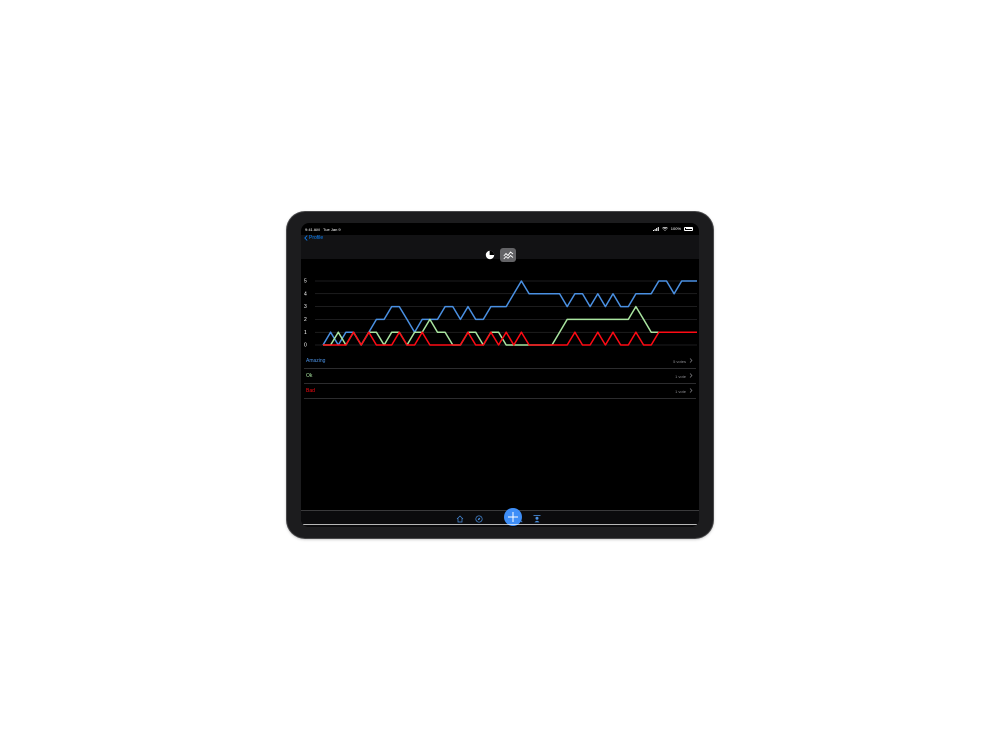  Describe the element at coordinates (688, 228) in the screenshot. I see `battery-icon` at that location.